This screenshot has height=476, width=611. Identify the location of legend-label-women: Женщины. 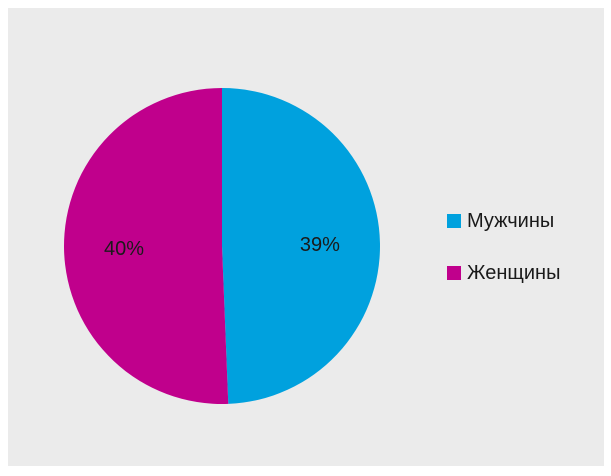
(514, 272).